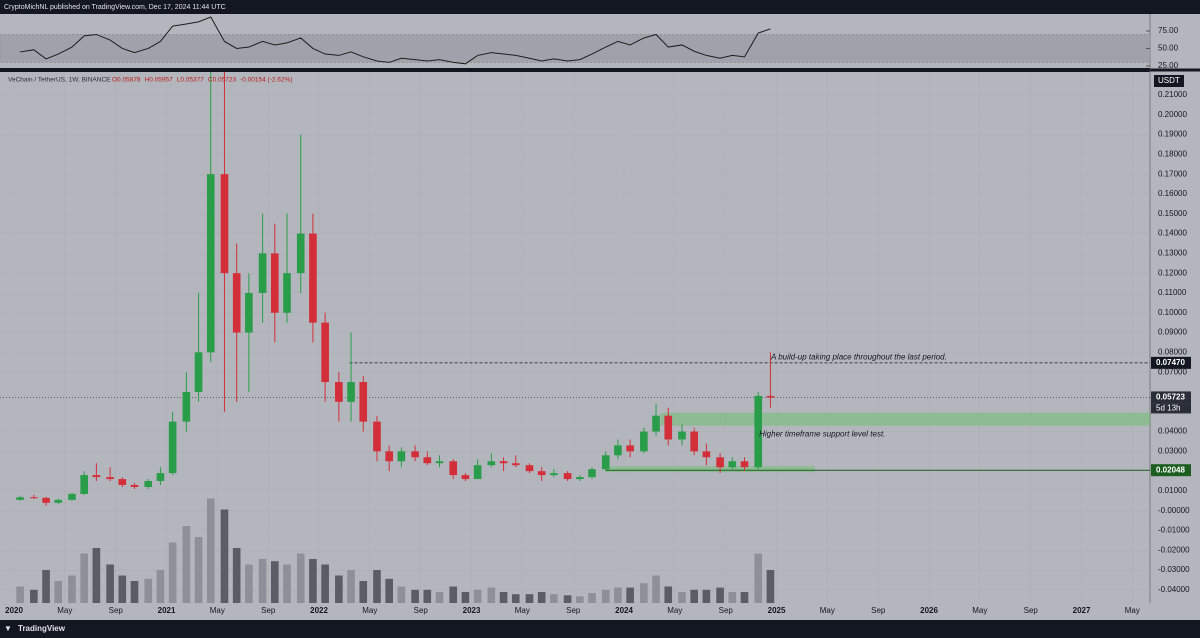 Image resolution: width=1200 pixels, height=638 pixels. Describe the element at coordinates (1170, 397) in the screenshot. I see `price-tag-label: 0.05723` at that location.